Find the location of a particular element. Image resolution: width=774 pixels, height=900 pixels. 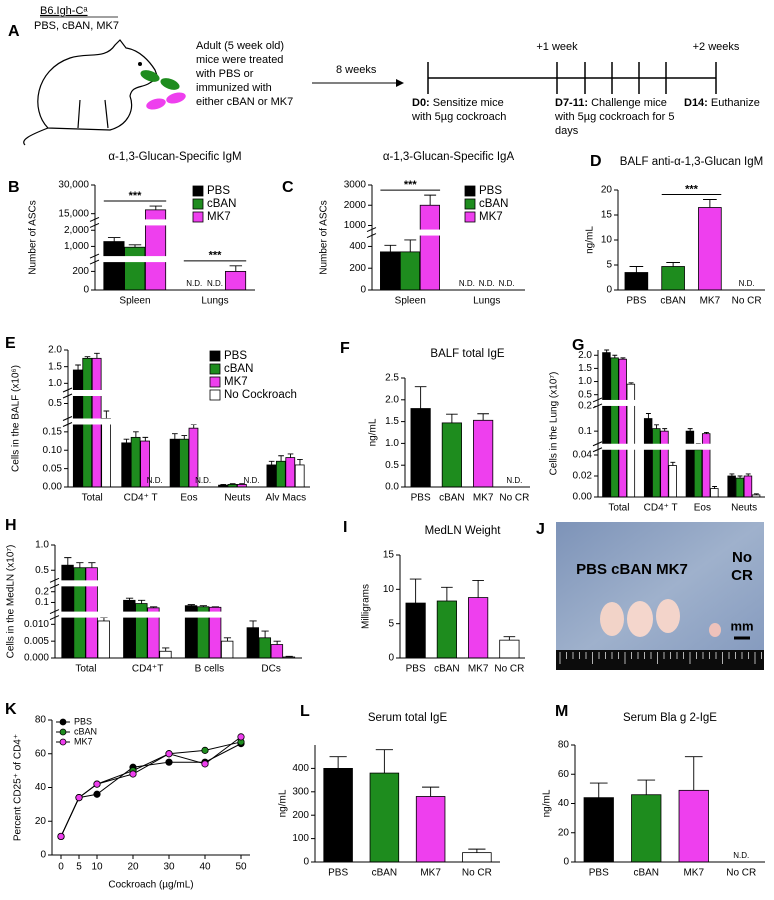

y-tick-label: 5 is located at coordinates (391, 623).